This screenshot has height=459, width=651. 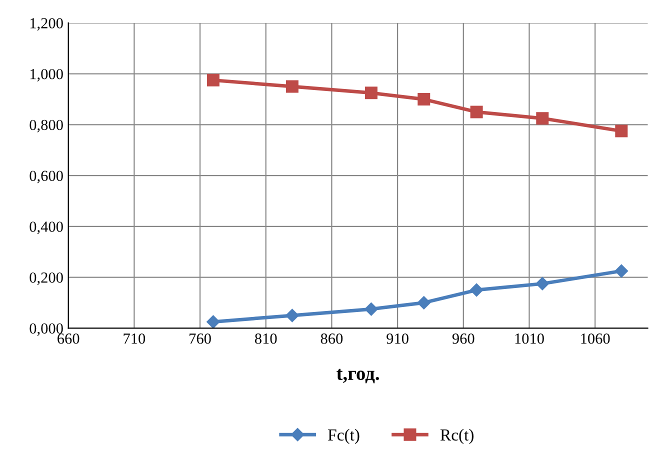 I want to click on x-tick-label: 710, so click(x=135, y=338).